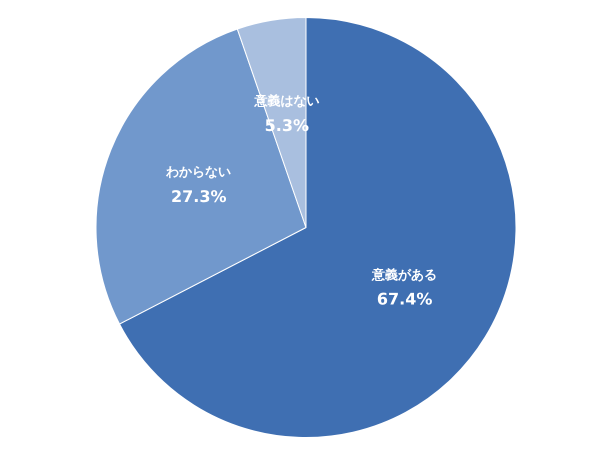 This screenshot has height=459, width=612. I want to click on data-label: 67.4%, so click(404, 299).